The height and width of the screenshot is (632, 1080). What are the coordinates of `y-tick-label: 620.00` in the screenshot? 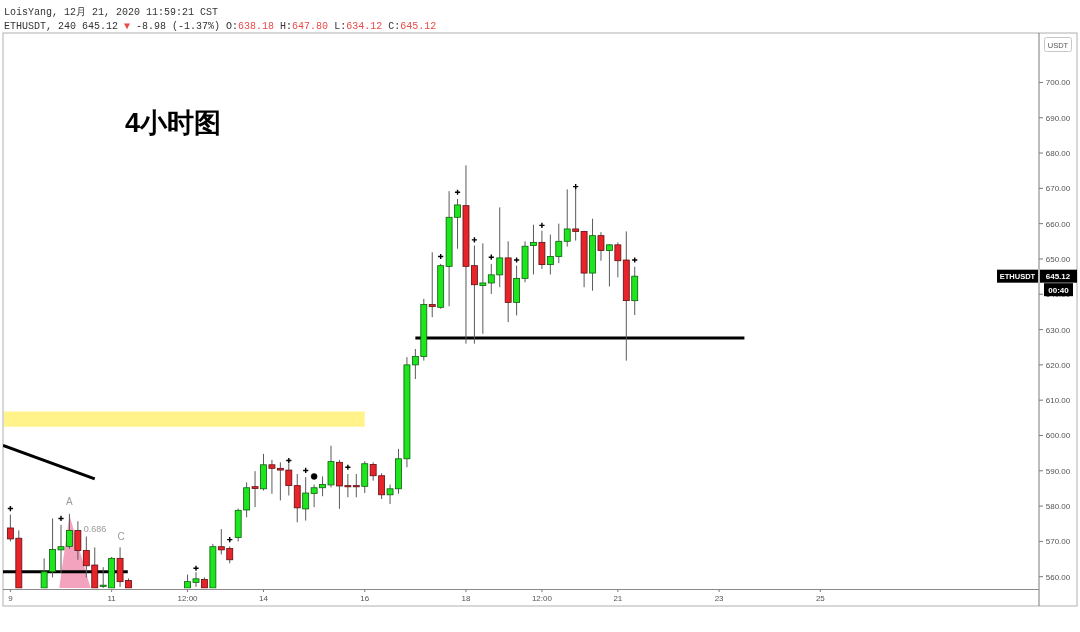 It's located at (1058, 365).